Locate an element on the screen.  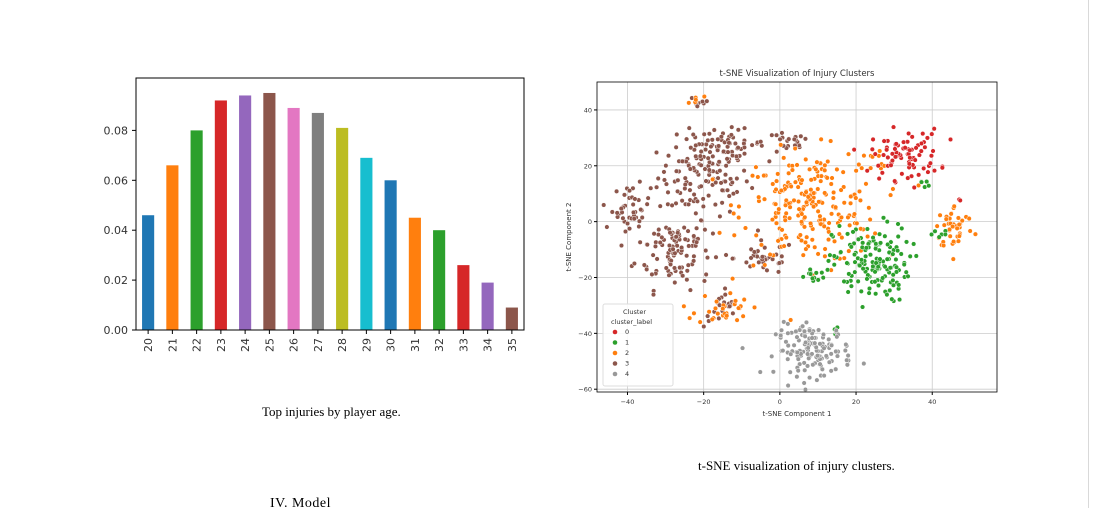
bar-x-tick-label: 22 is located at coordinates (197, 345).